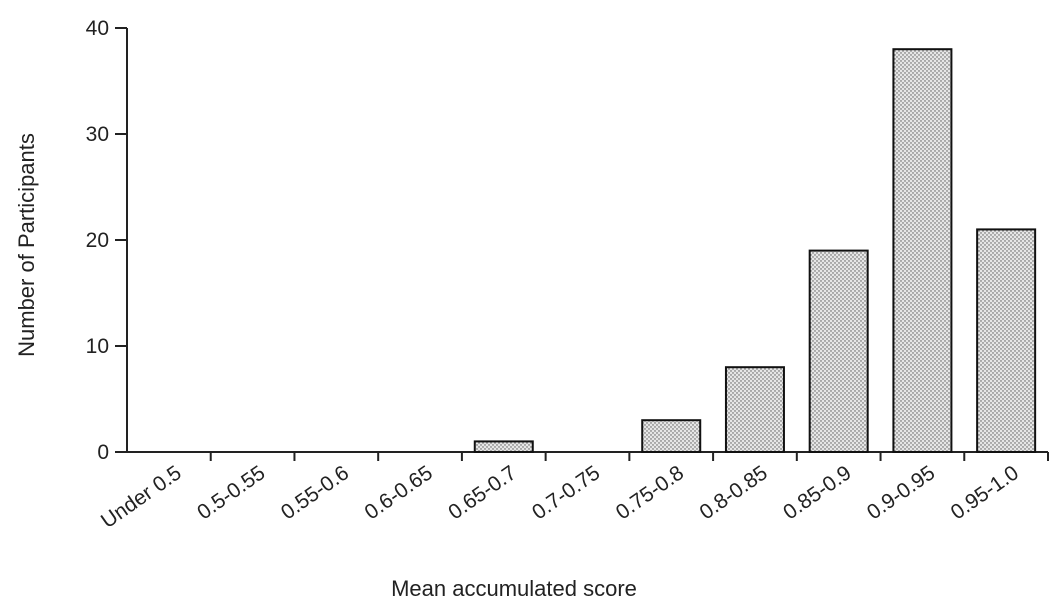 The height and width of the screenshot is (602, 1059). Describe the element at coordinates (901, 492) in the screenshot. I see `x-tick-label: 0.9-0.95` at that location.